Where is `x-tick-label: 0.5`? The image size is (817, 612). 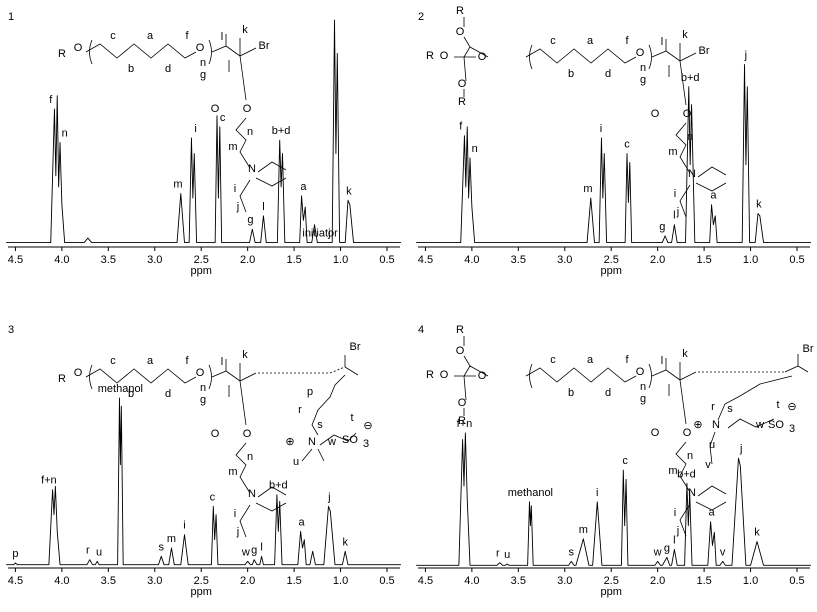 x-tick-label: 0.5 is located at coordinates (796, 260).